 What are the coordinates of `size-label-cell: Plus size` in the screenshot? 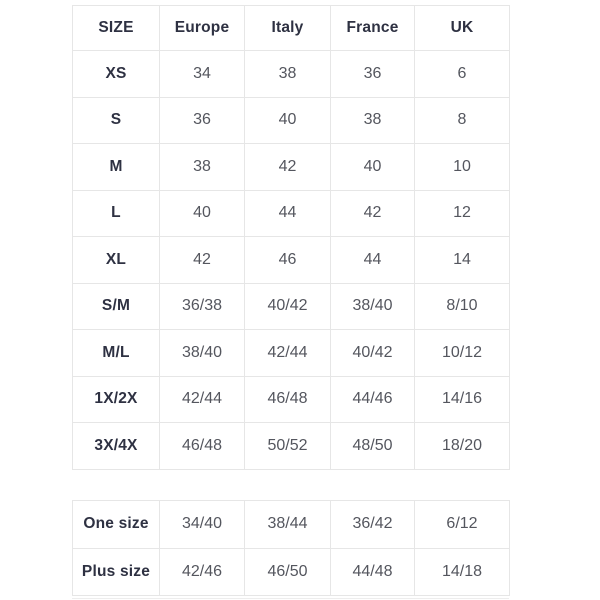 It's located at (116, 571).